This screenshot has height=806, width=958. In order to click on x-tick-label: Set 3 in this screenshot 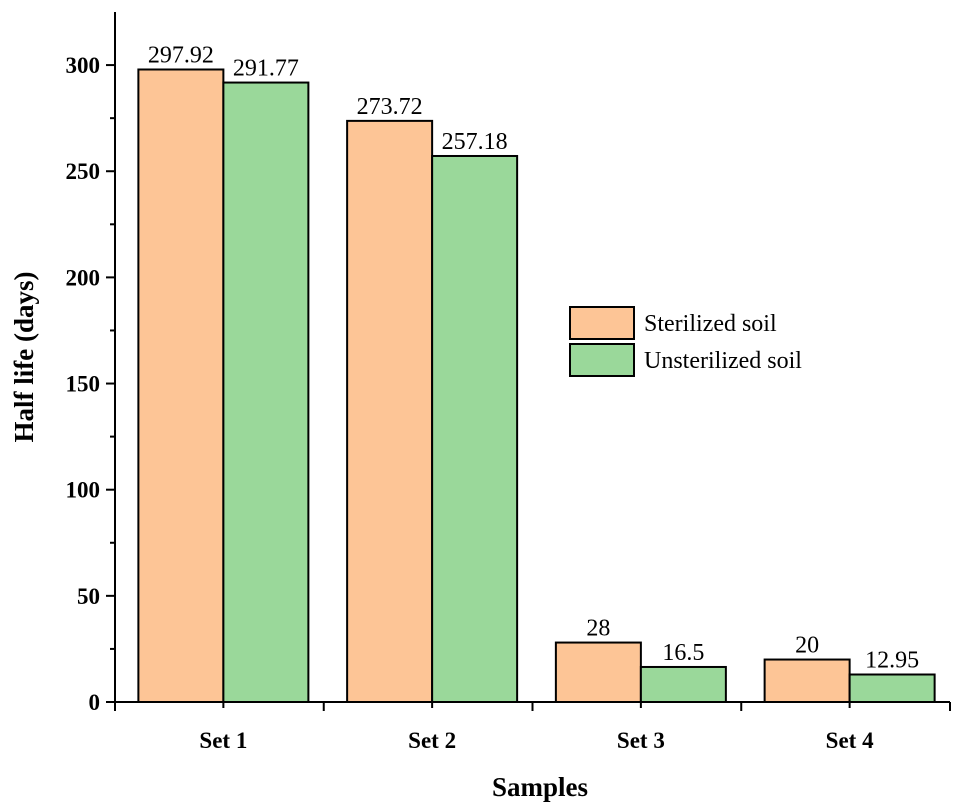, I will do `click(641, 740)`.